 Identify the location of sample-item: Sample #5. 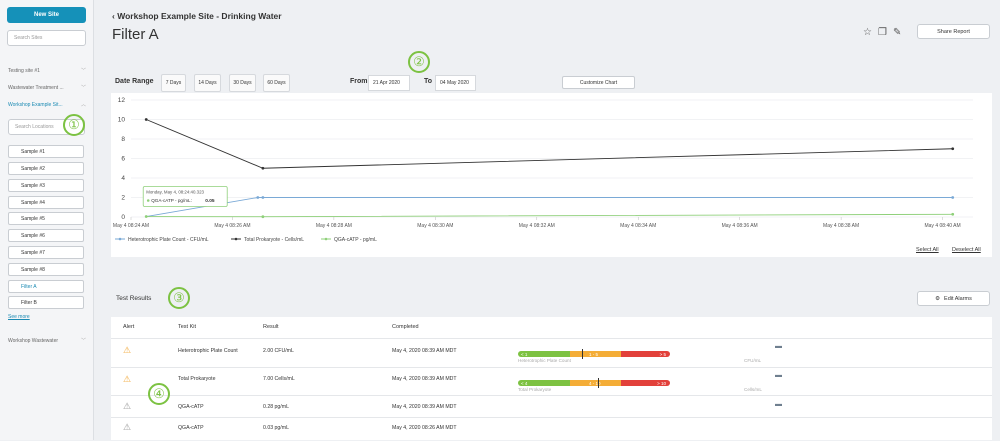
(46, 218).